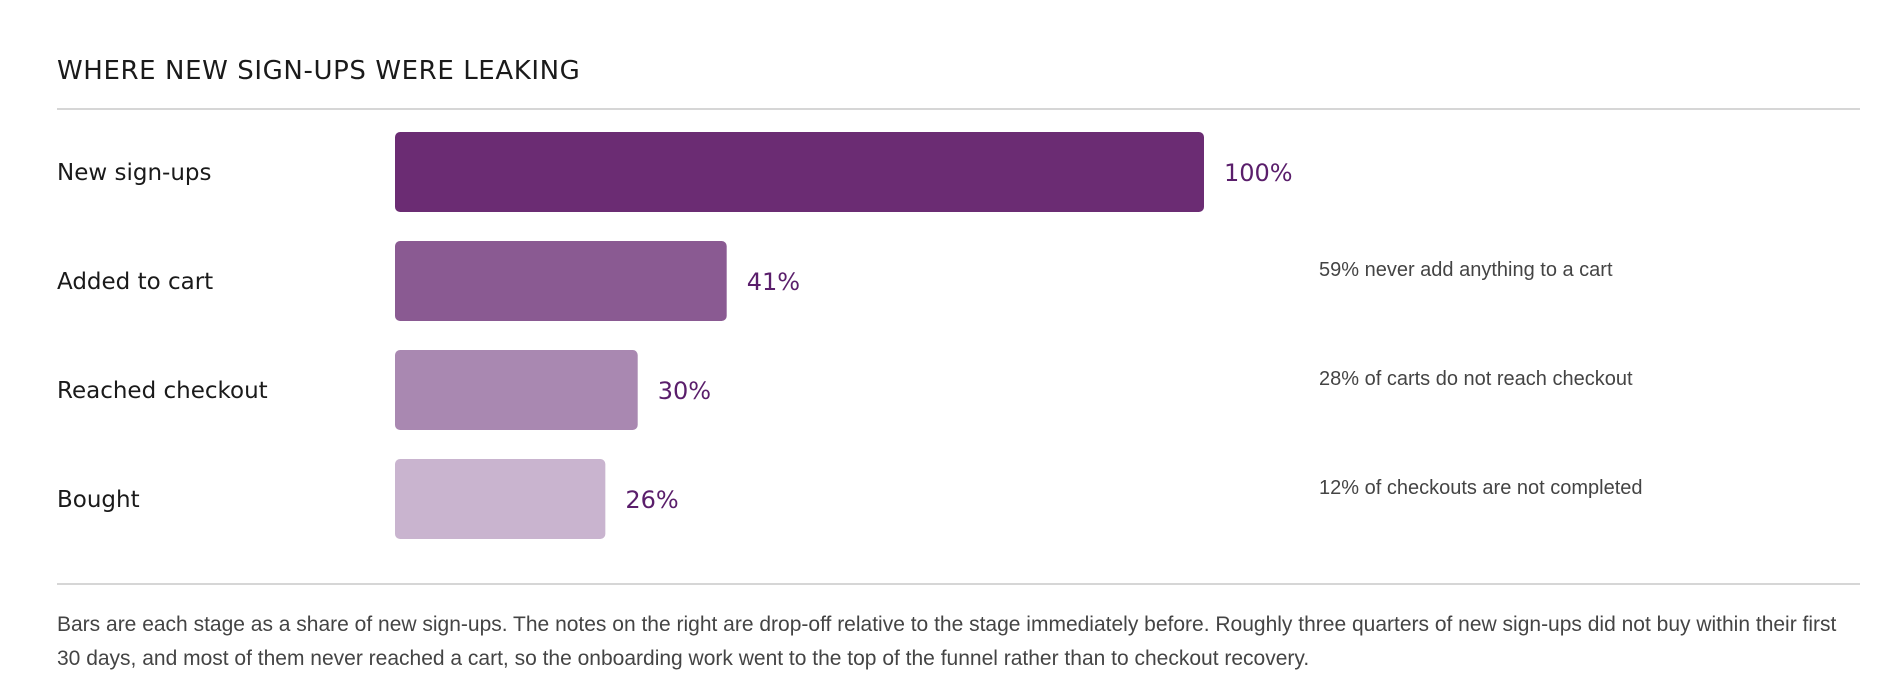 The width and height of the screenshot is (1904, 680). Describe the element at coordinates (1466, 270) in the screenshot. I see `dropoff-note-added-to-cart: 59% never add anything to a cart` at that location.